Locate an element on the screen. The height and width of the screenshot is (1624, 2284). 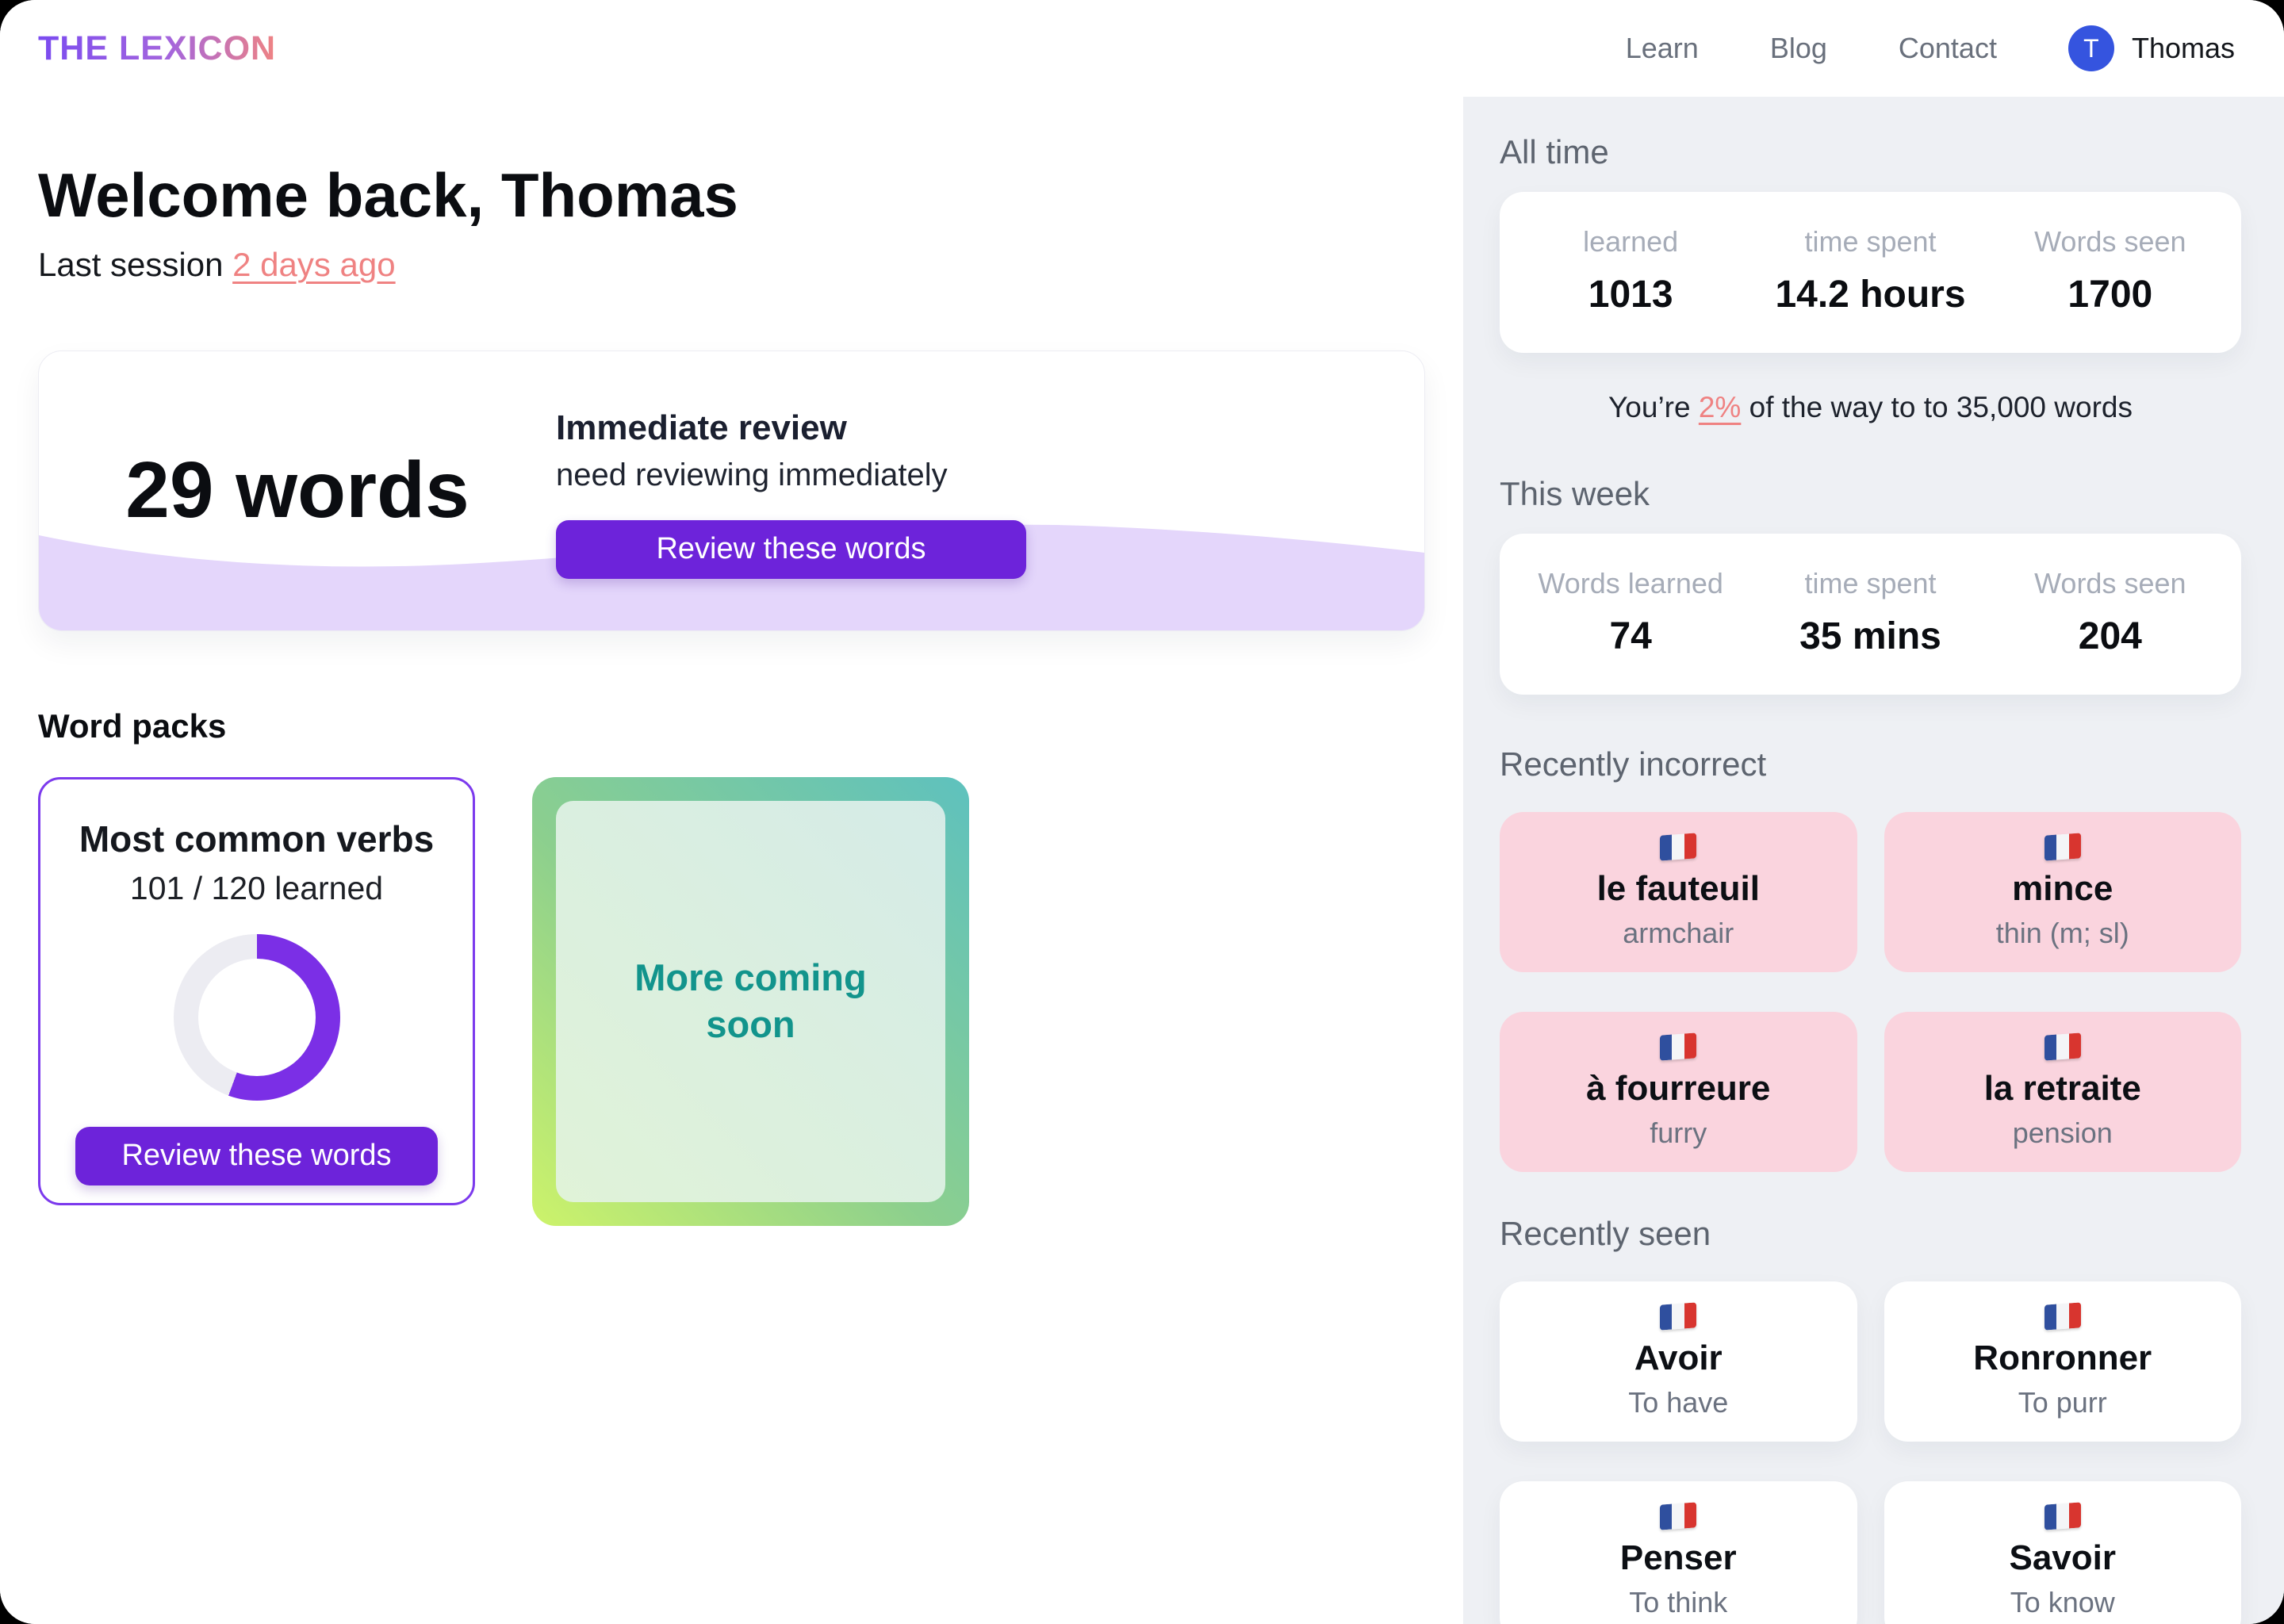
word-text: Avoir is located at coordinates (1678, 1358).